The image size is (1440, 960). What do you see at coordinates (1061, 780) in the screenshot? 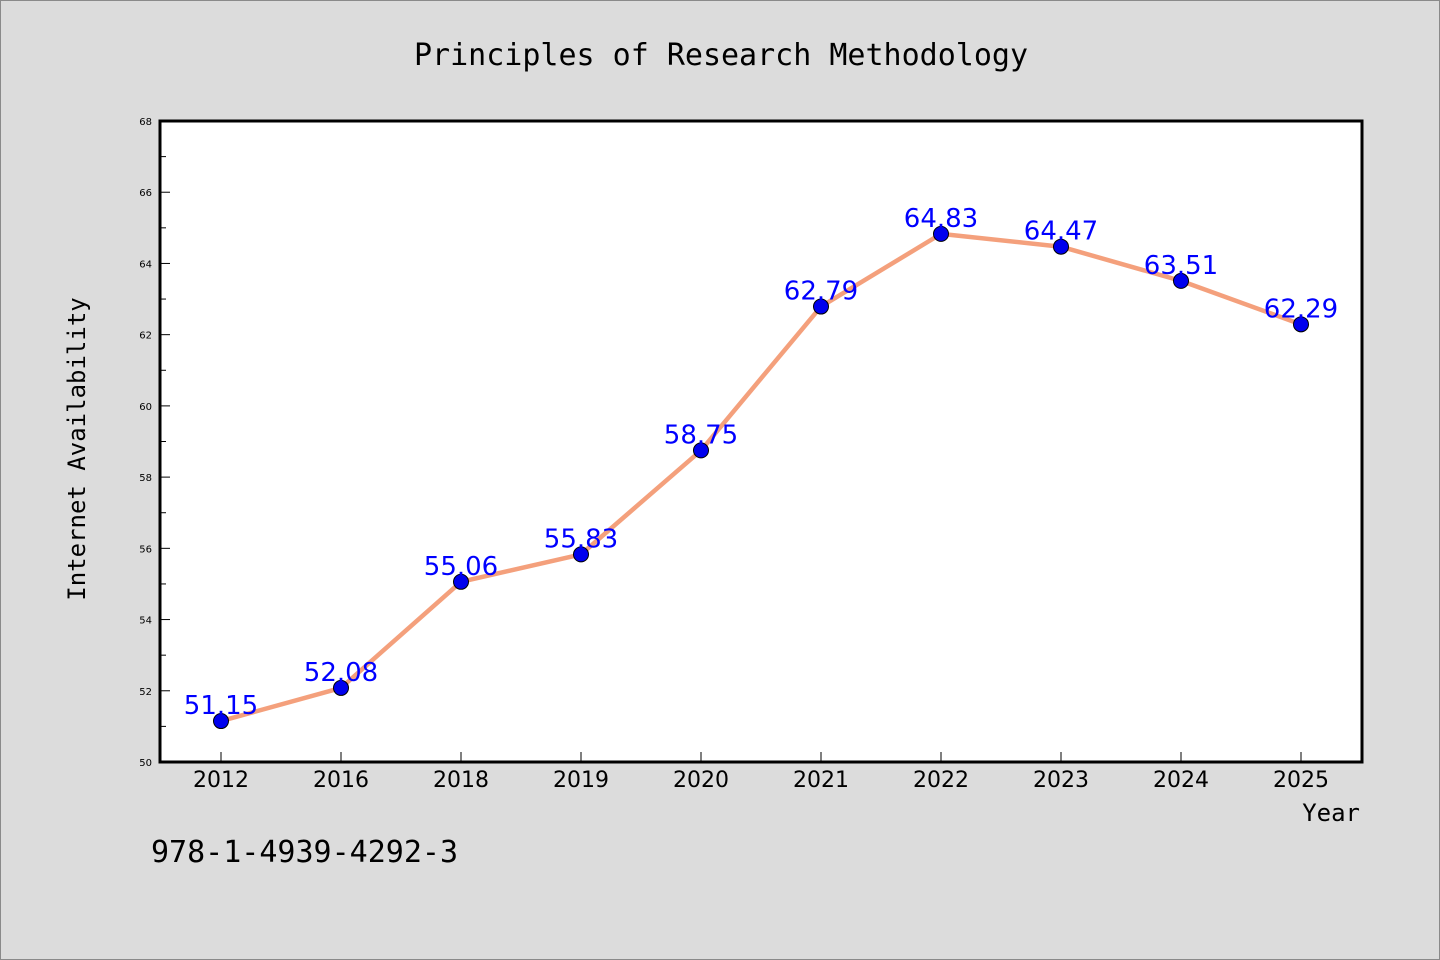
I see `x-tick-label: 2023` at bounding box center [1061, 780].